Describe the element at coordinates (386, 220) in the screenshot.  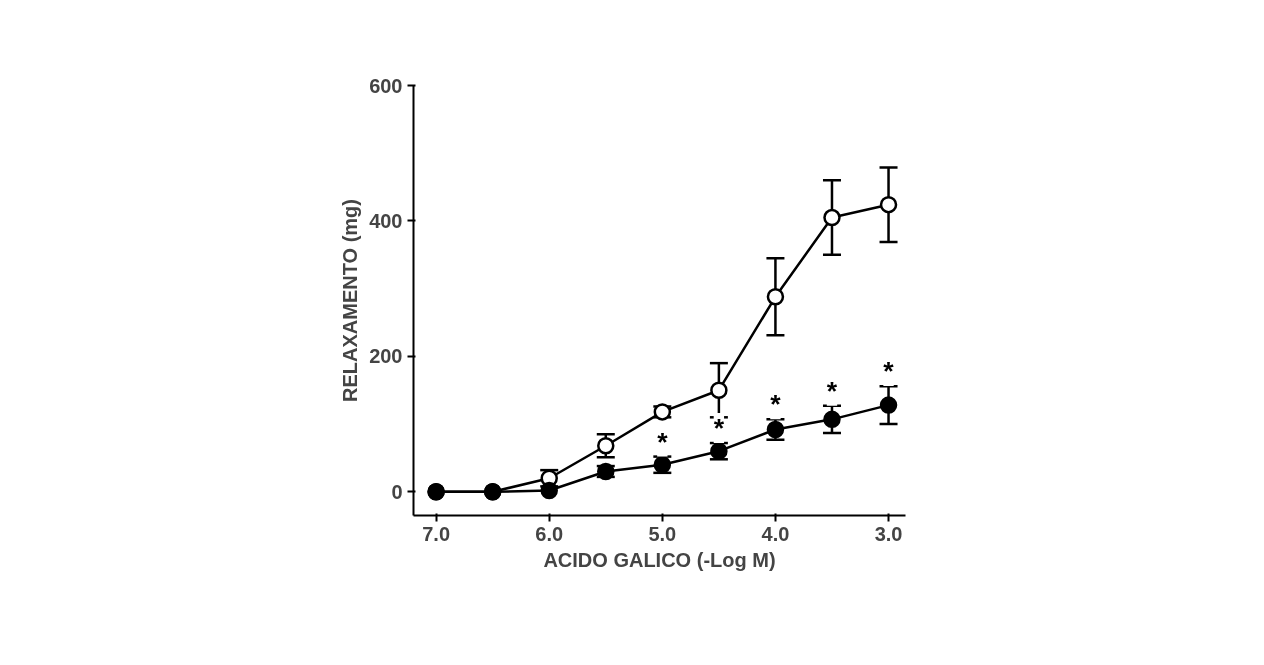
I see `y-tick-label: 400` at that location.